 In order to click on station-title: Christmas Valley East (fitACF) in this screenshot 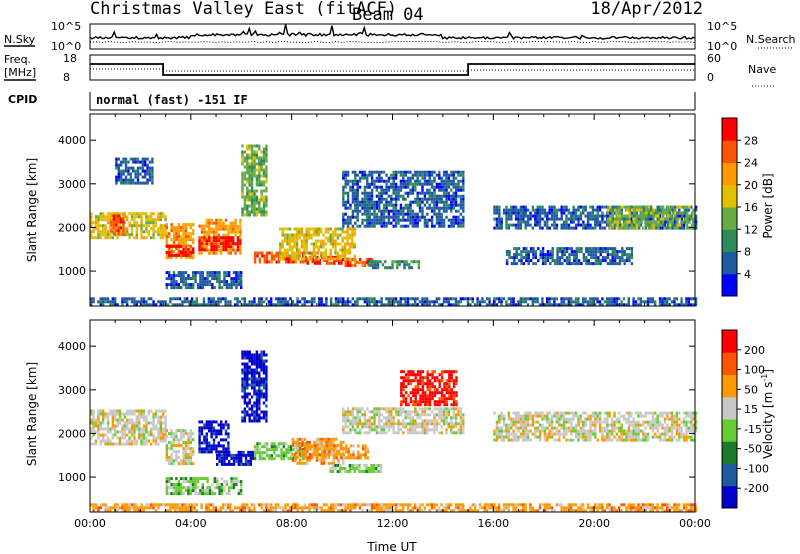, I will do `click(243, 9)`.